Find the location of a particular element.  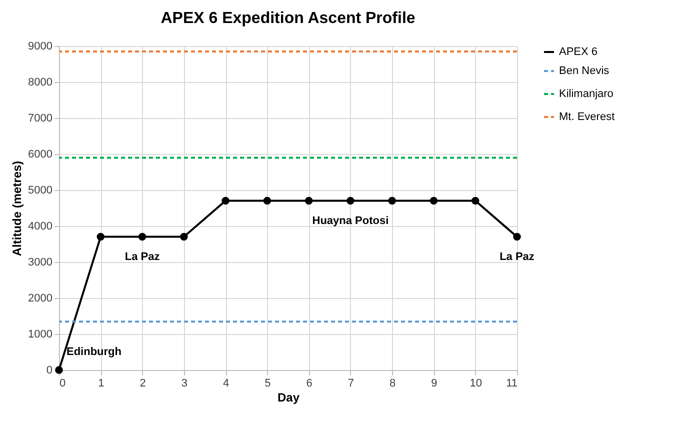

x-tick-label: 6 is located at coordinates (309, 384).